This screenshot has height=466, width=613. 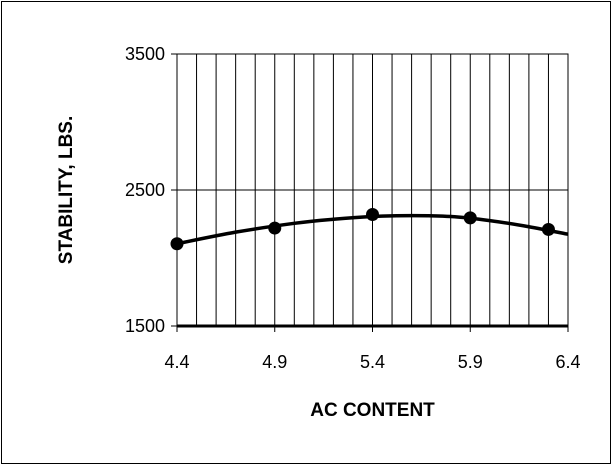 What do you see at coordinates (274, 362) in the screenshot?
I see `x-tick-label: 4.9` at bounding box center [274, 362].